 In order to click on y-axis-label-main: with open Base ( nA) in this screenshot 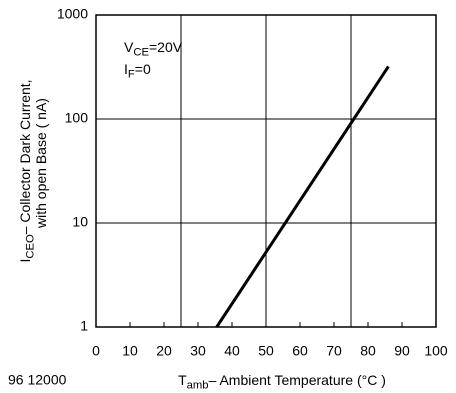, I will do `click(41, 163)`.